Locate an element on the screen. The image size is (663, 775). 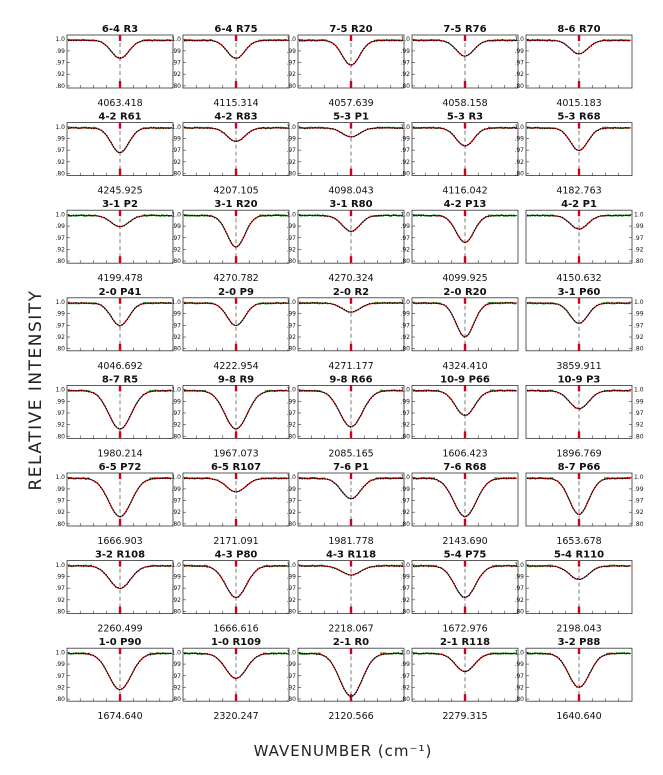
center-wavenumber-label: 4098.043 is located at coordinates (350, 191).